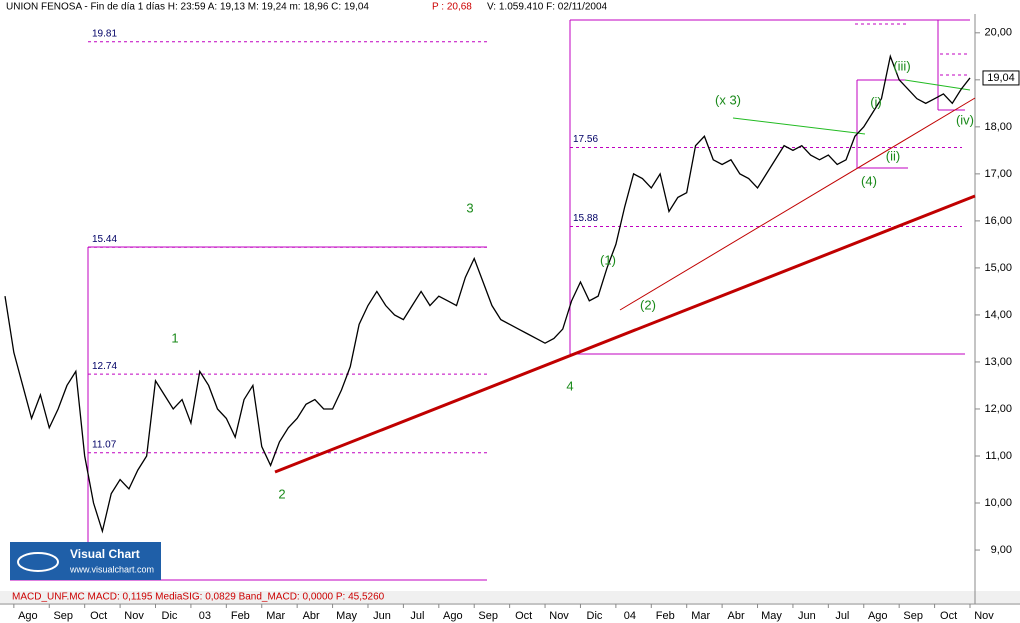  Describe the element at coordinates (585, 218) in the screenshot. I see `level-label: 15.88` at that location.